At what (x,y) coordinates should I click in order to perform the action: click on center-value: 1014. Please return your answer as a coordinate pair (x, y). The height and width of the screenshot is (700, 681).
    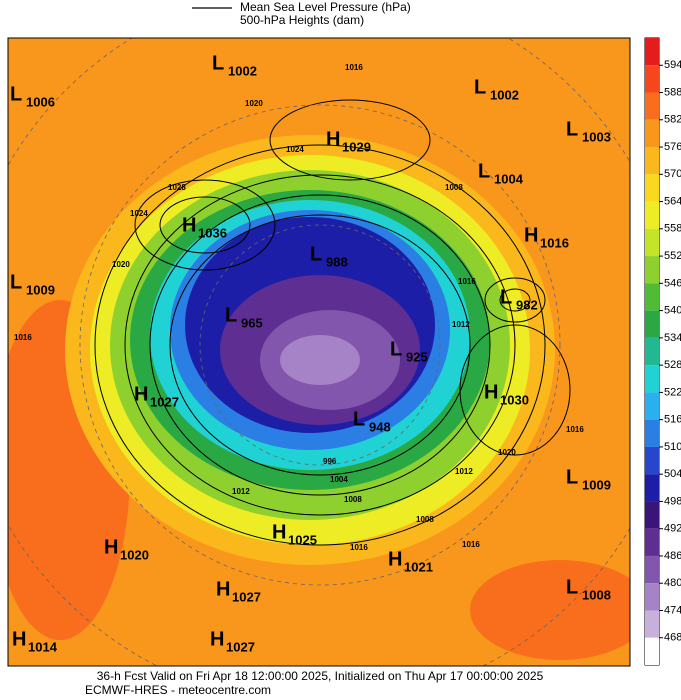
    Looking at the image, I should click on (43, 646).